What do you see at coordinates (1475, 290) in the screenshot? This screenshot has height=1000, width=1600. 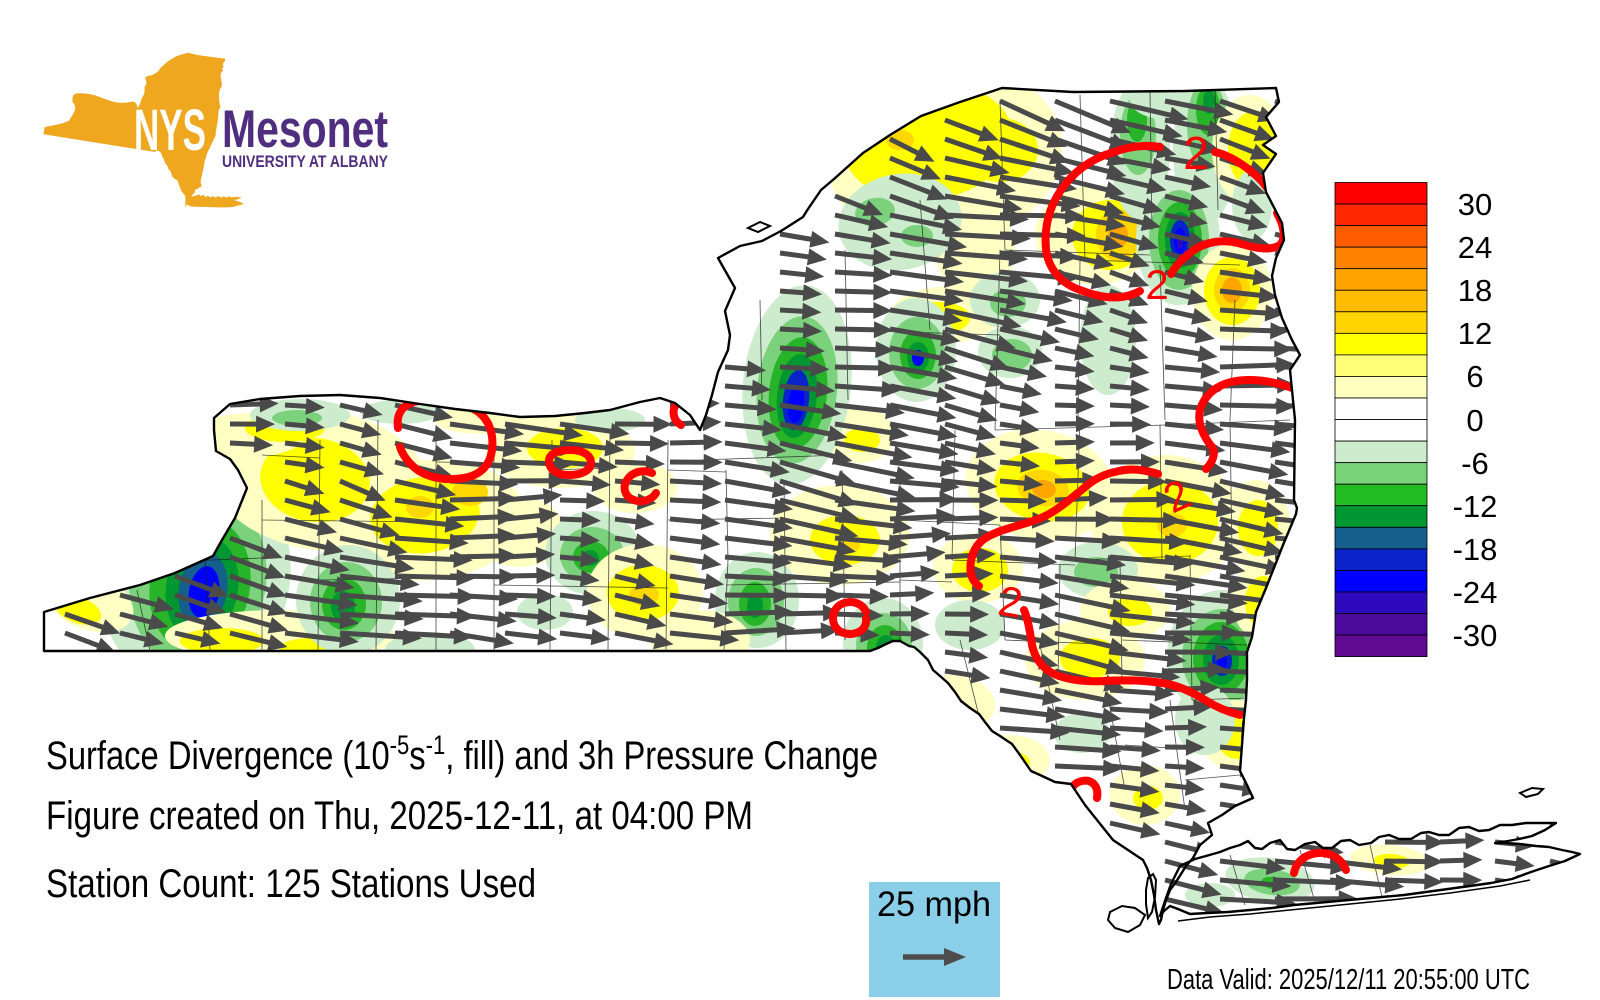 I see `svg-text: 18` at bounding box center [1475, 290].